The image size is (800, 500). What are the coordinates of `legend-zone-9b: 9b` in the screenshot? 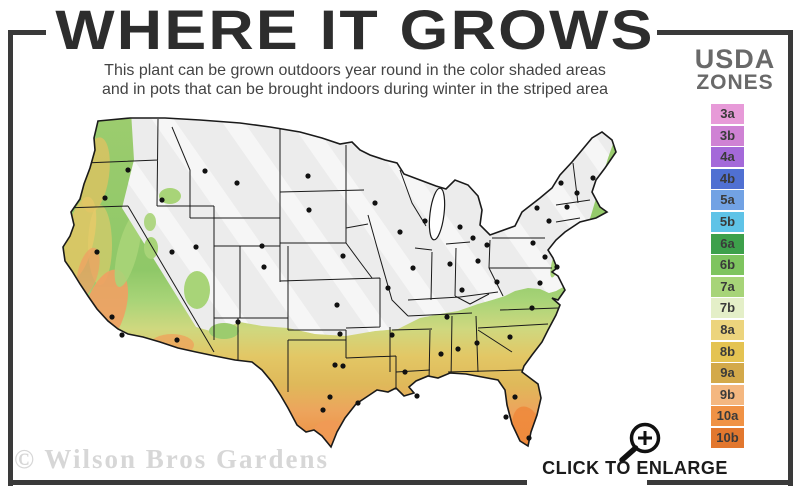 It's located at (727, 394).